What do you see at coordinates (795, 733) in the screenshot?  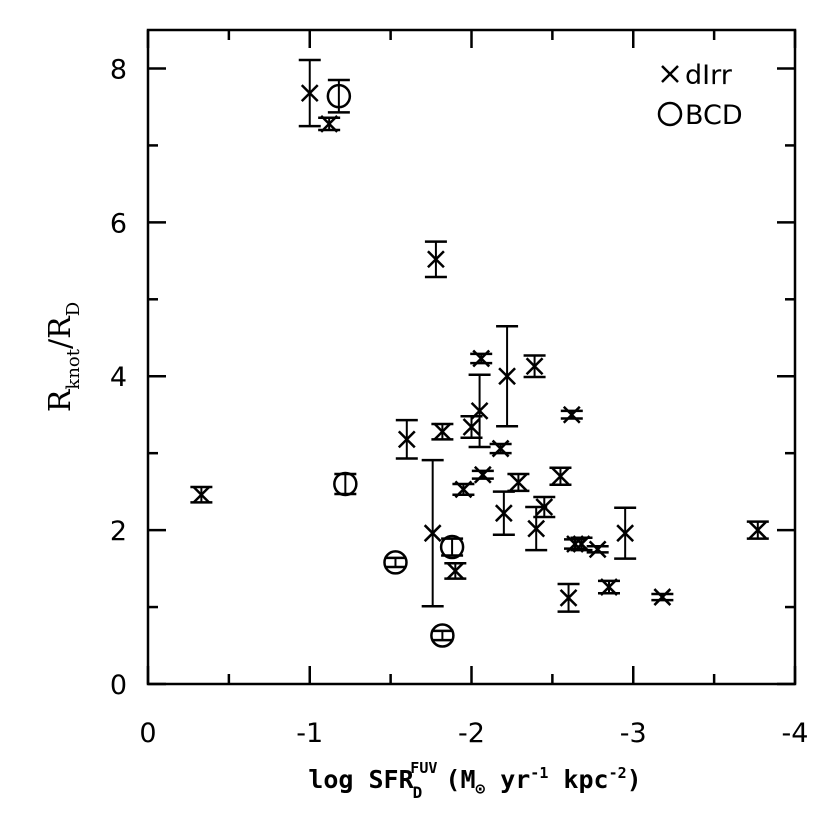 I see `x-tick-label: -4` at bounding box center [795, 733].